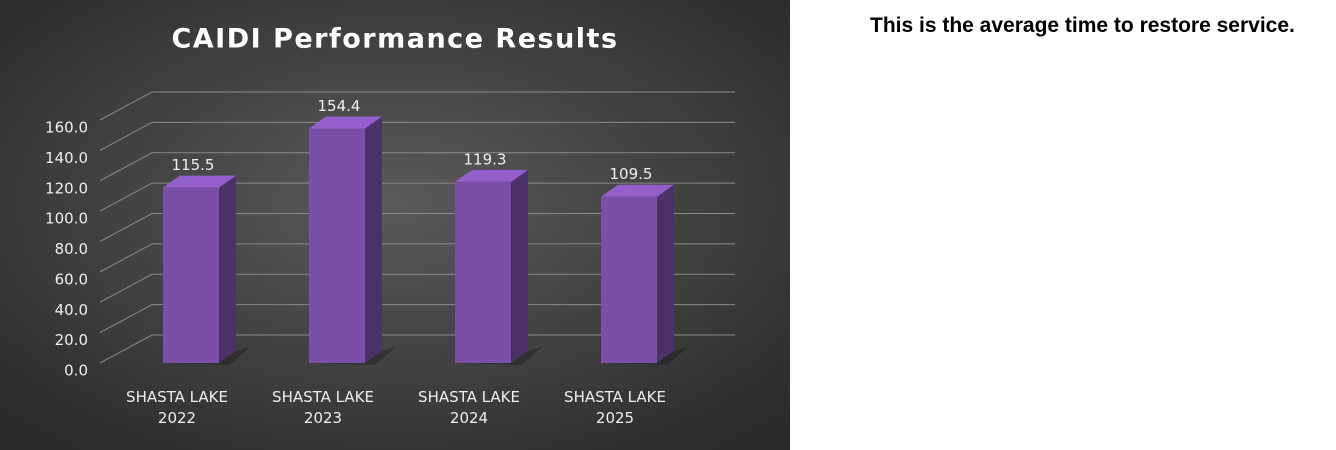  Describe the element at coordinates (71, 310) in the screenshot. I see `y-tick-label: 40.0` at that location.